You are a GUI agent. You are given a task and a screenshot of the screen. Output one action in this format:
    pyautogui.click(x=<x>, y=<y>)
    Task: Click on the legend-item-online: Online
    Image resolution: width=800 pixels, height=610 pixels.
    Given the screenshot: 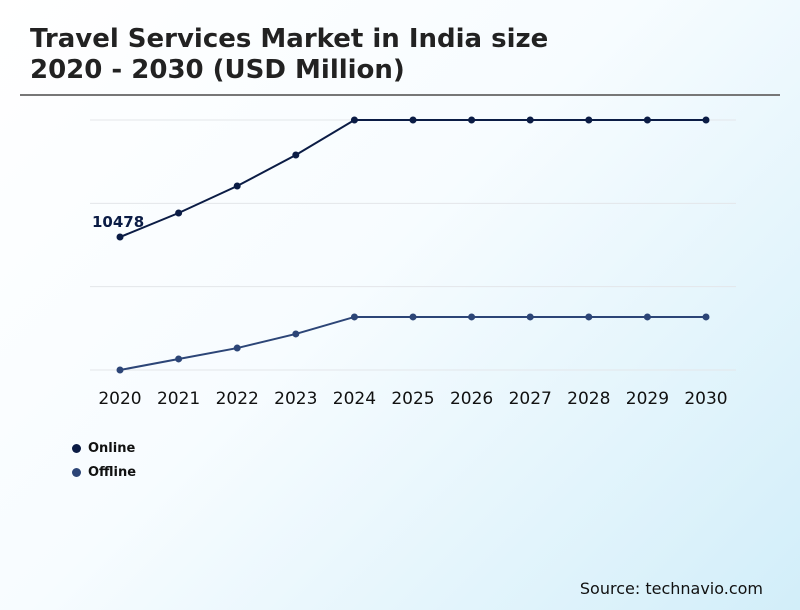 What is the action you would take?
    pyautogui.click(x=104, y=448)
    